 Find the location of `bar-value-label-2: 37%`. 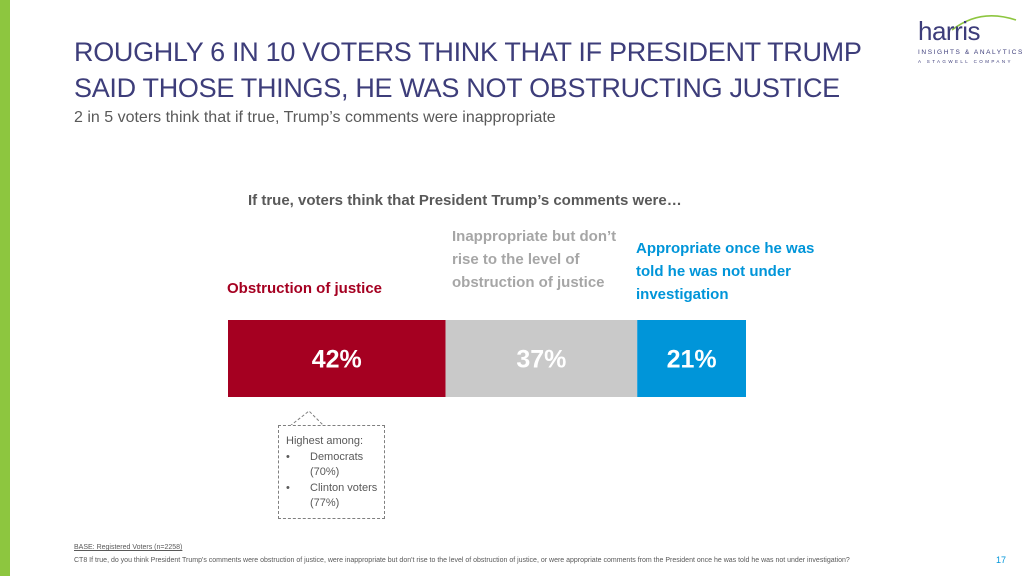

bar-value-label-2: 37% is located at coordinates (541, 360).